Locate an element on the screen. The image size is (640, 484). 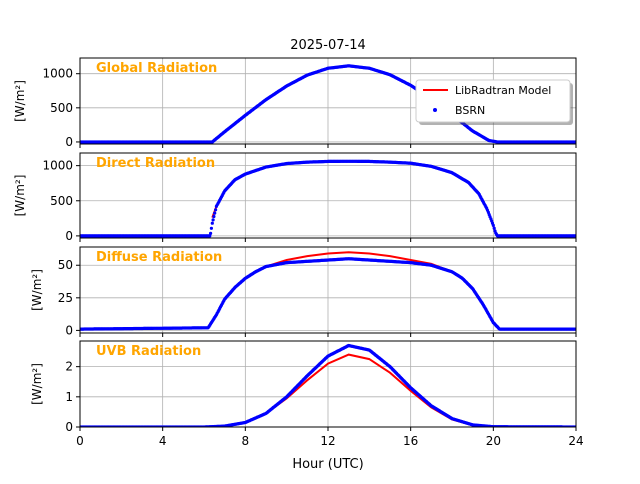
x-tick-label: 20 is located at coordinates (493, 441).